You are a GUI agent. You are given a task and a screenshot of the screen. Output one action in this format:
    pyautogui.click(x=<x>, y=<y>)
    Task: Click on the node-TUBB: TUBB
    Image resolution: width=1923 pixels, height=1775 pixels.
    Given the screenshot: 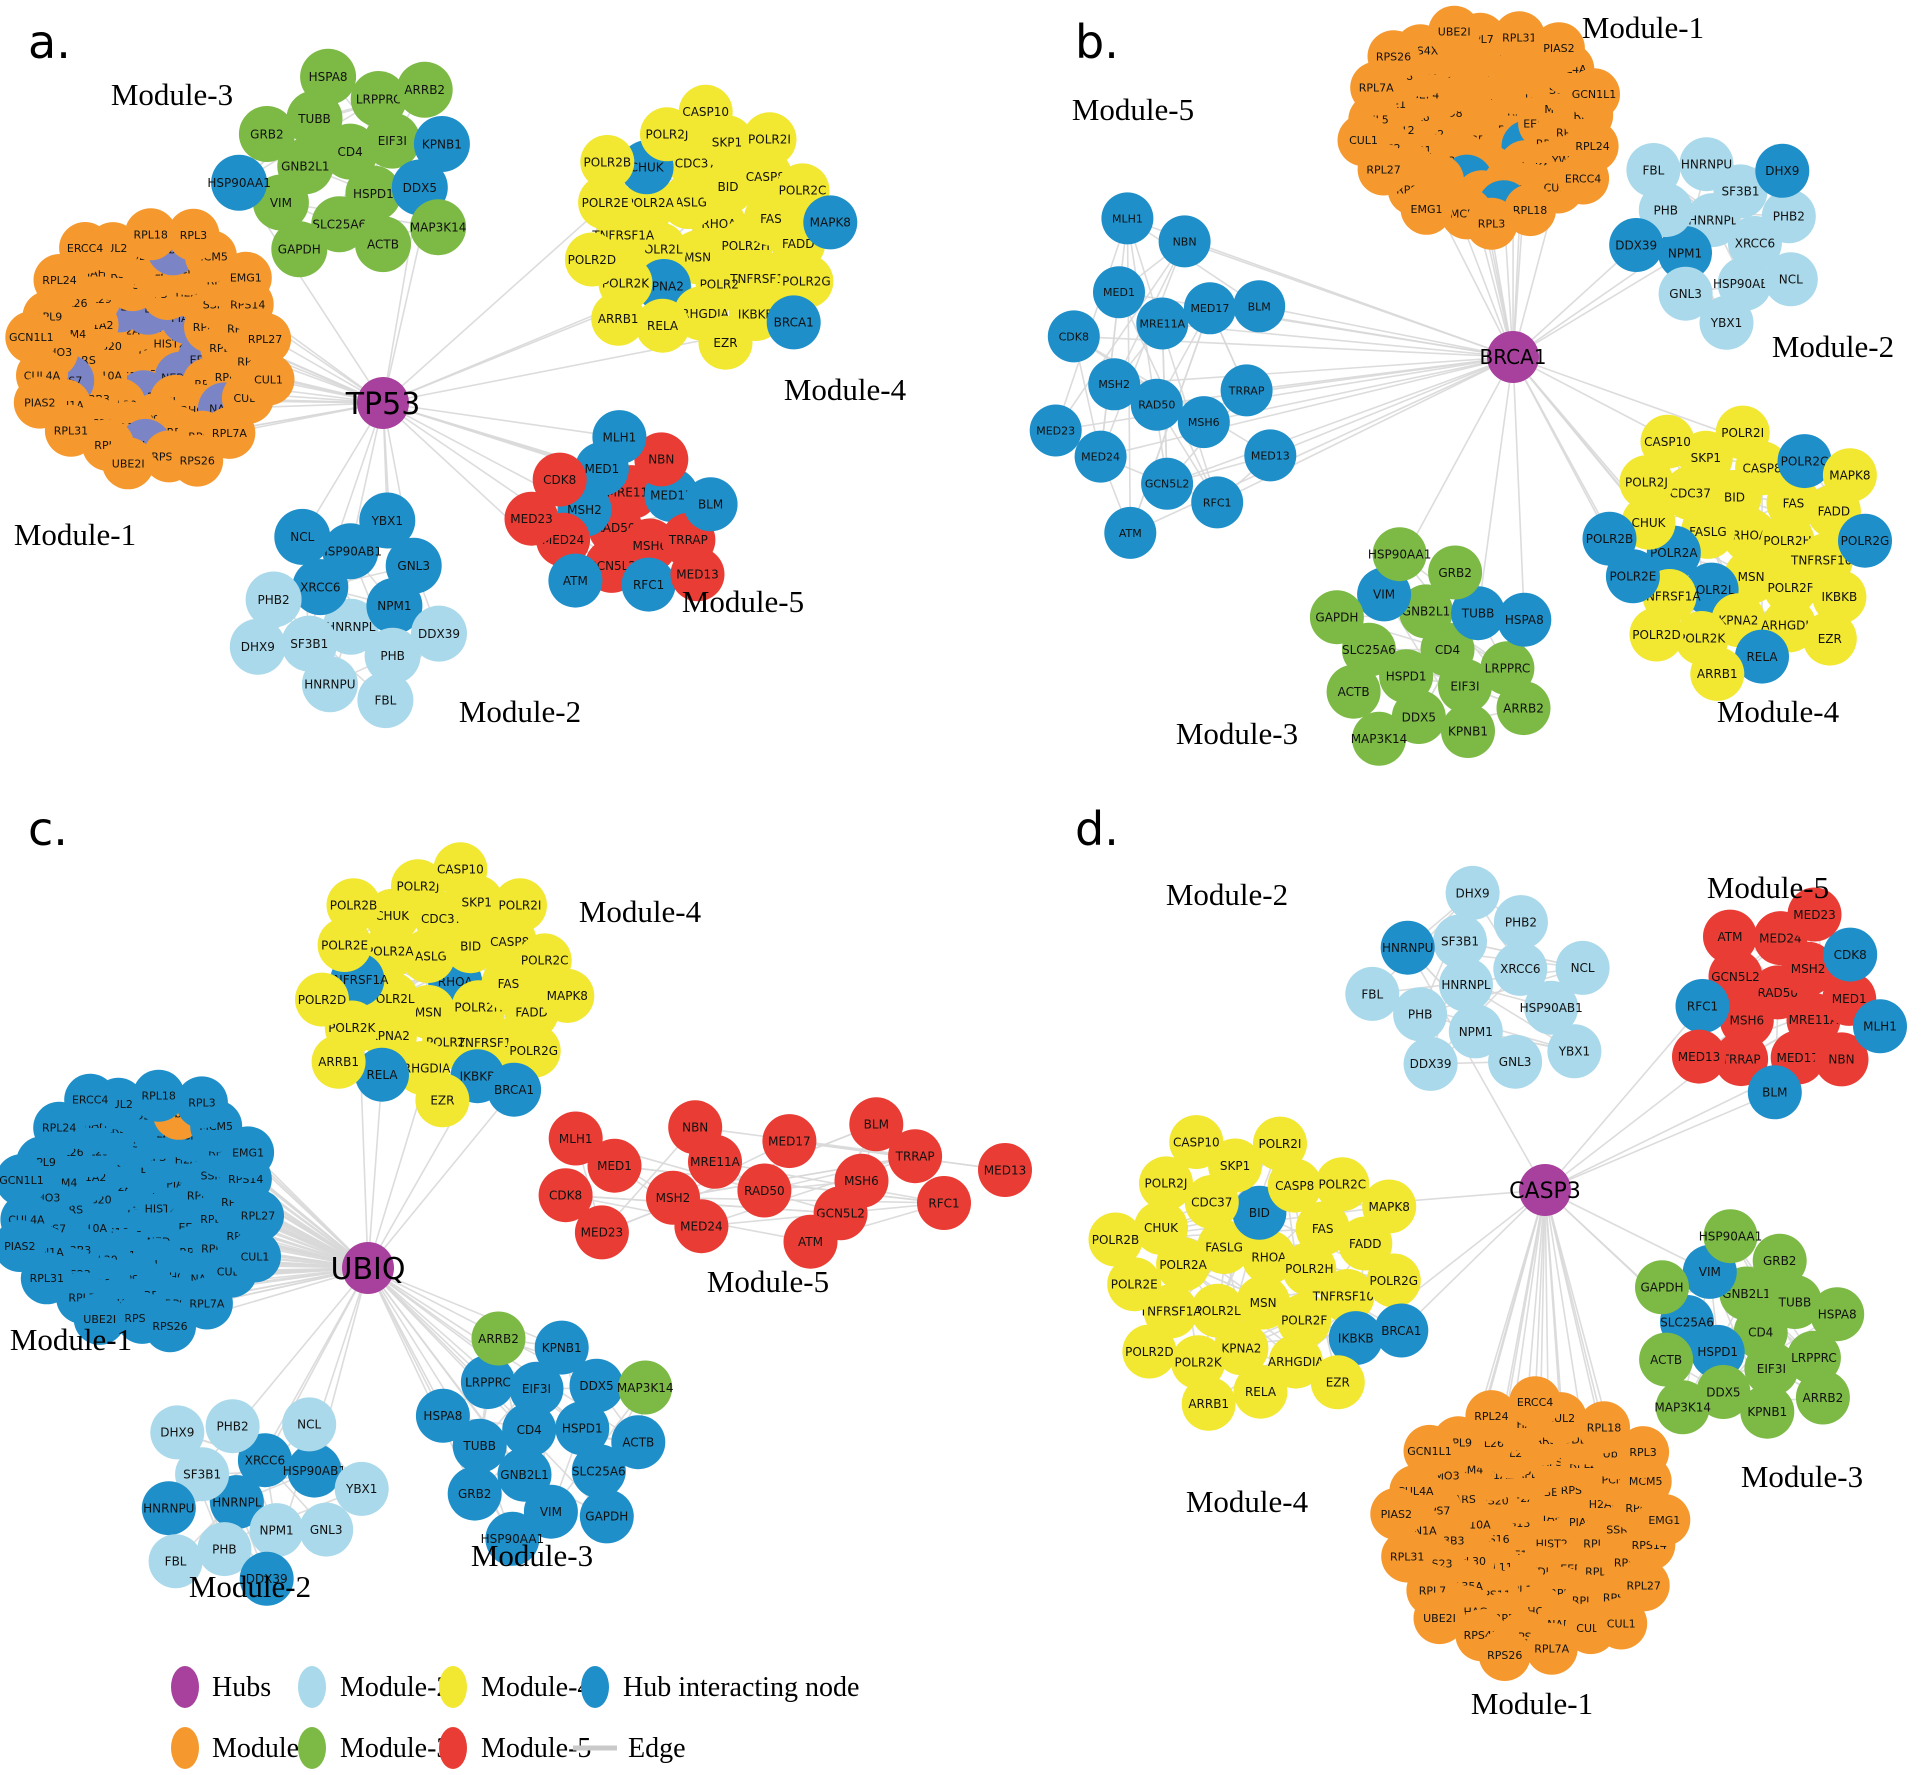 What is the action you would take?
    pyautogui.click(x=1478, y=613)
    